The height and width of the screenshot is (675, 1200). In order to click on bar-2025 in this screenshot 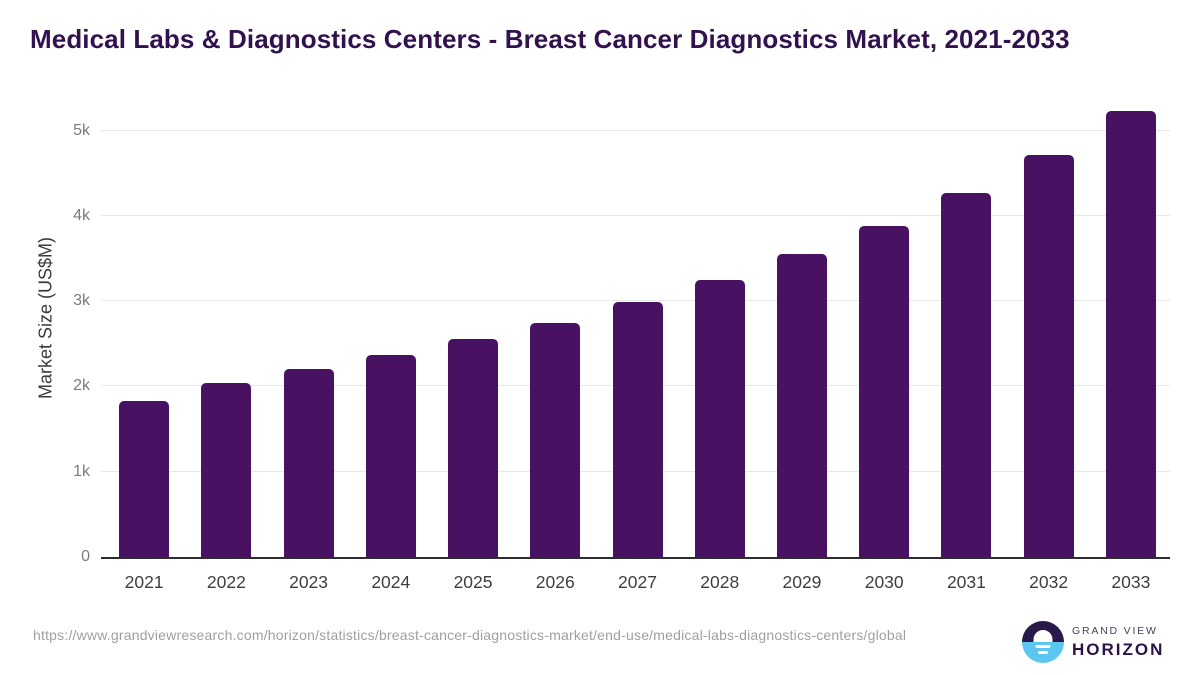, I will do `click(473, 448)`.